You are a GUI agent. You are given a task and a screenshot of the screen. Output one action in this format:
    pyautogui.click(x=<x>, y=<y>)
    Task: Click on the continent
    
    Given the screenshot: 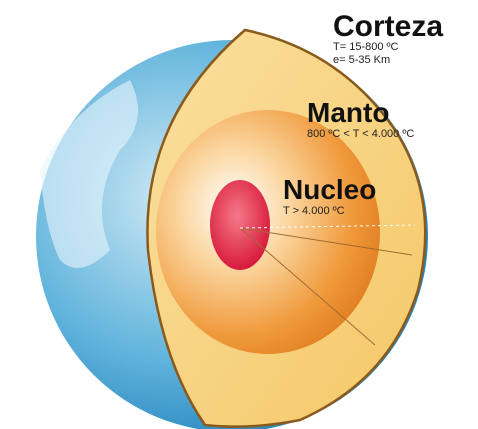 What is the action you would take?
    pyautogui.click(x=89, y=174)
    